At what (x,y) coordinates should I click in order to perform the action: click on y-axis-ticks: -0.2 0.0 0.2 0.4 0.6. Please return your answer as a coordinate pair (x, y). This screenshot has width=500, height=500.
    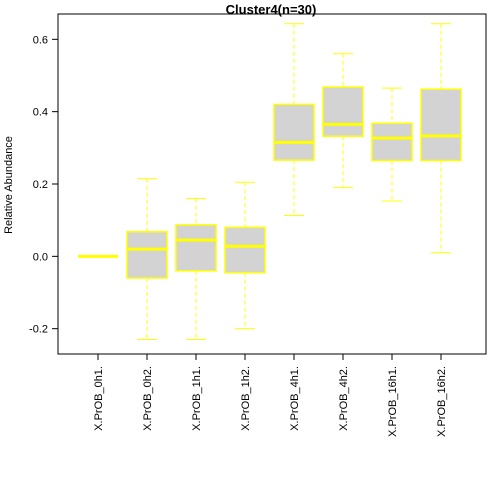
    Looking at the image, I should click on (43, 185).